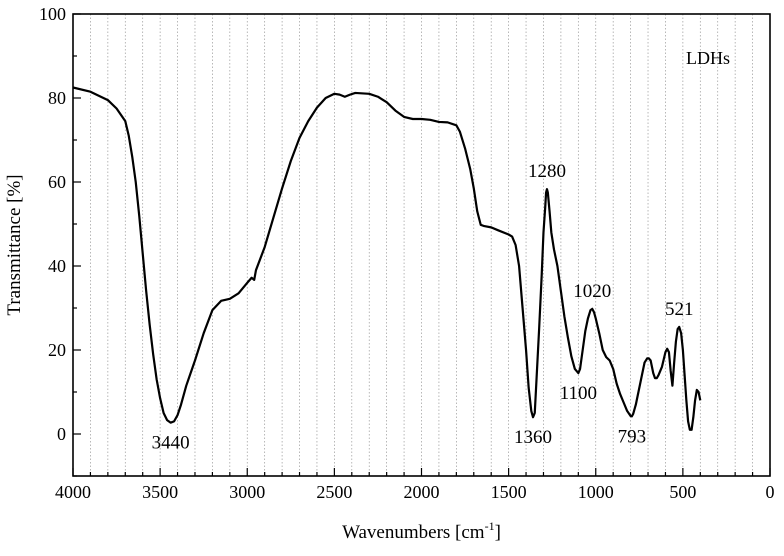 Image resolution: width=784 pixels, height=556 pixels. What do you see at coordinates (57, 350) in the screenshot?
I see `y-tick-label: 20` at bounding box center [57, 350].